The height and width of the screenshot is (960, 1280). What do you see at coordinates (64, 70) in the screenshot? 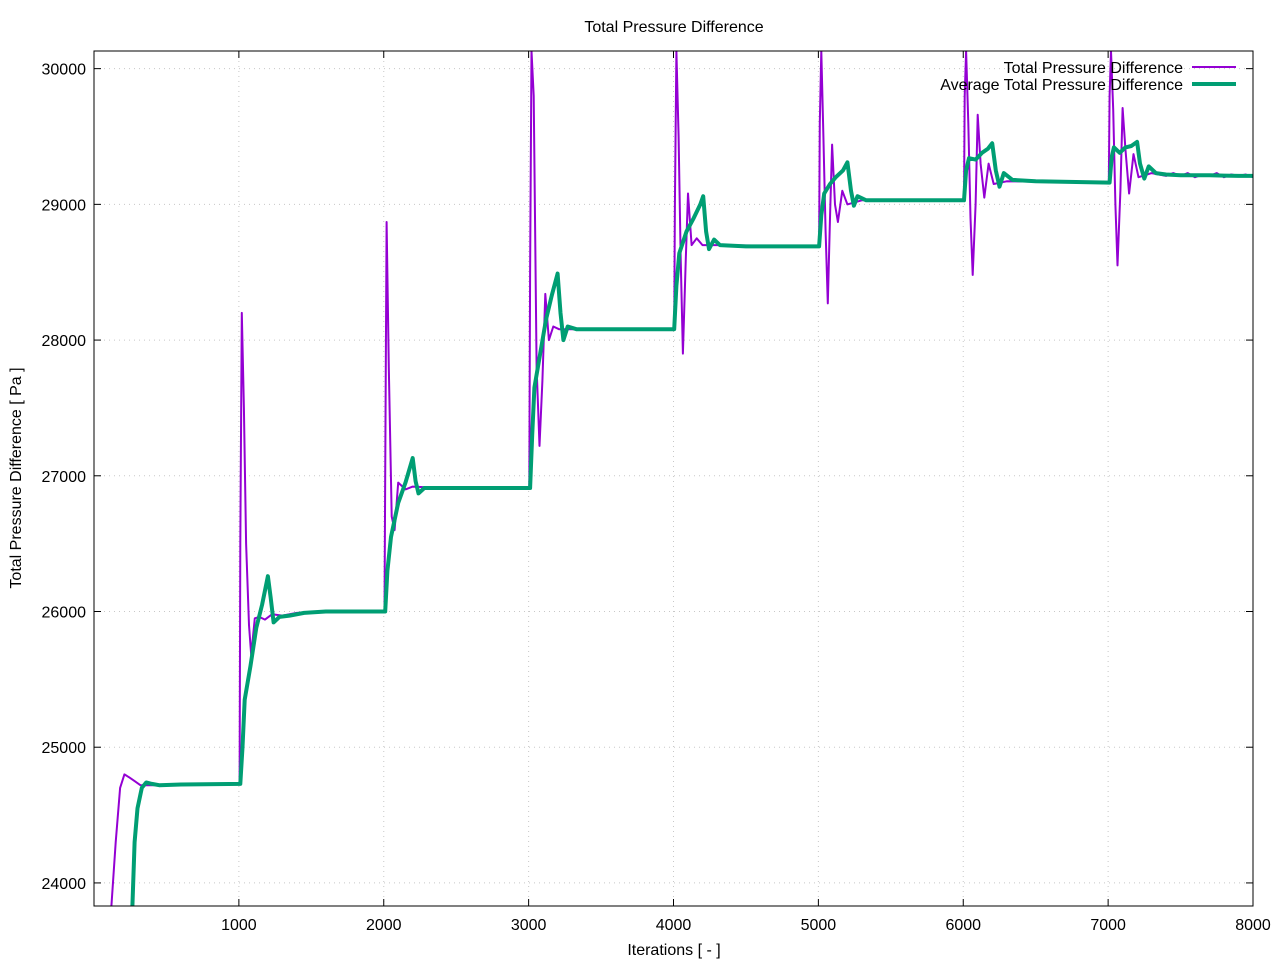
I see `y-tick-label: 30000` at bounding box center [64, 70].